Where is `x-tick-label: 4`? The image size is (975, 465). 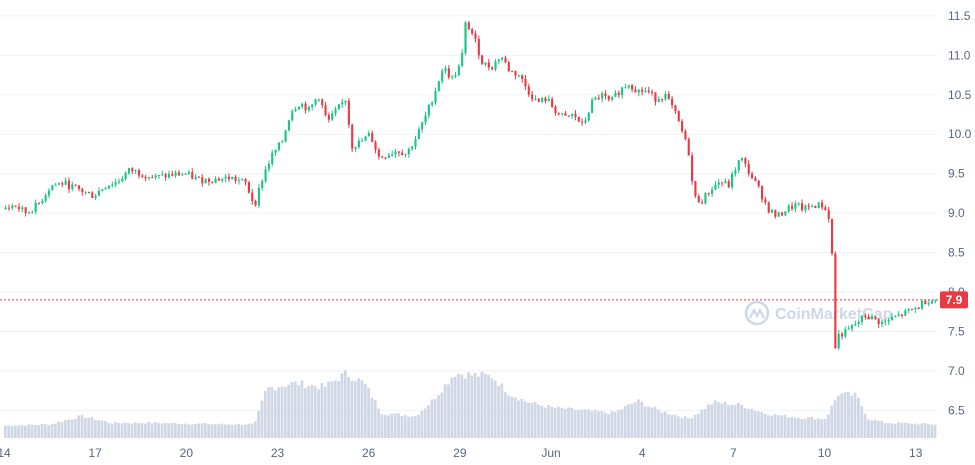
x-tick-label: 4 is located at coordinates (642, 453).